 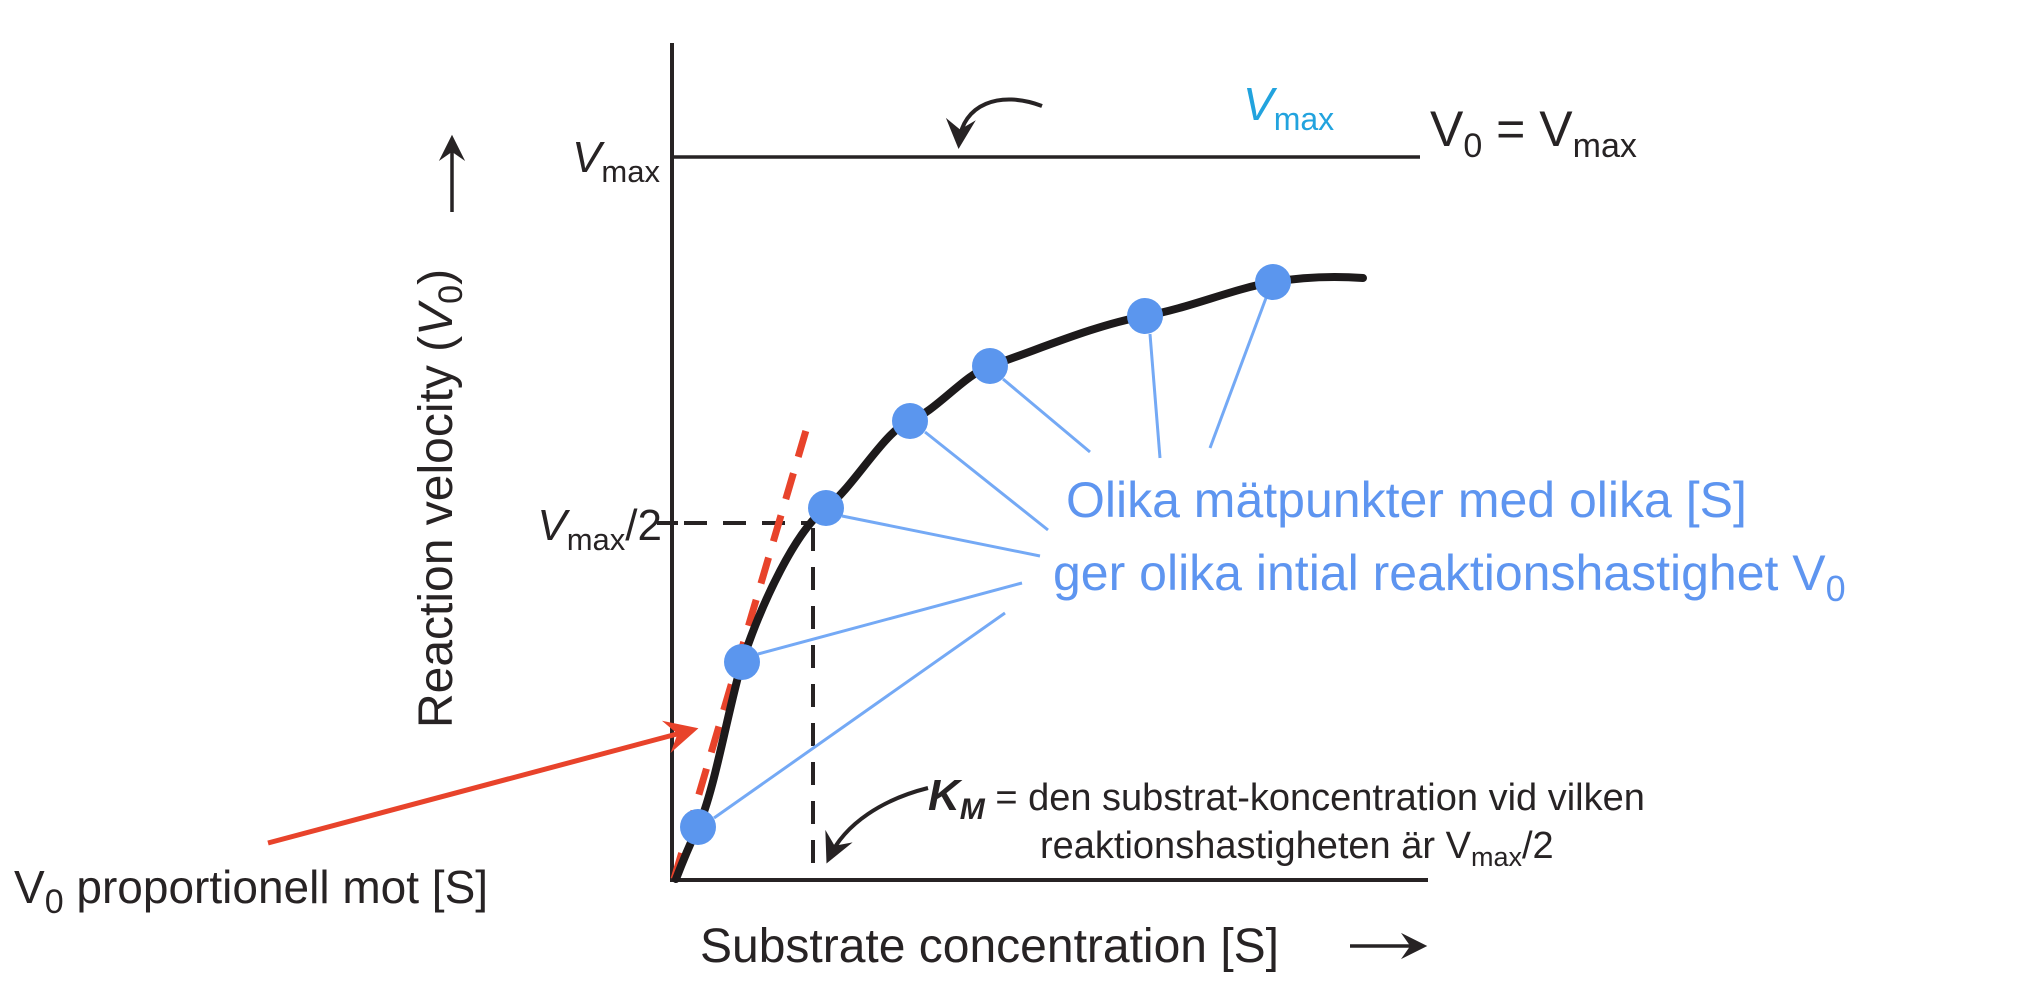 What do you see at coordinates (483, 783) in the screenshot?
I see `v0-proportional-arrow` at bounding box center [483, 783].